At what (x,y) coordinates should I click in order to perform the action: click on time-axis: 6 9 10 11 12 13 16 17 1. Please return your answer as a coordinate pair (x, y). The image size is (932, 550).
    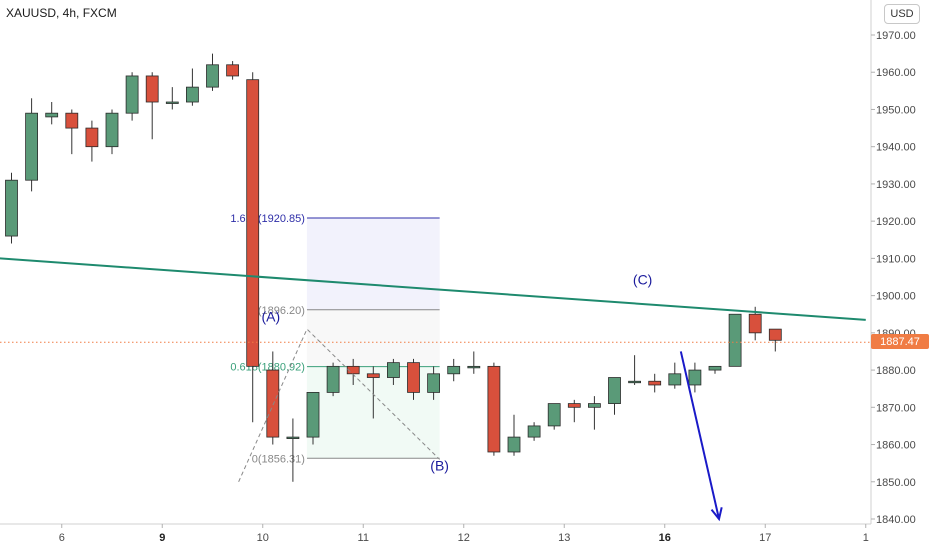
    Looking at the image, I should click on (464, 534).